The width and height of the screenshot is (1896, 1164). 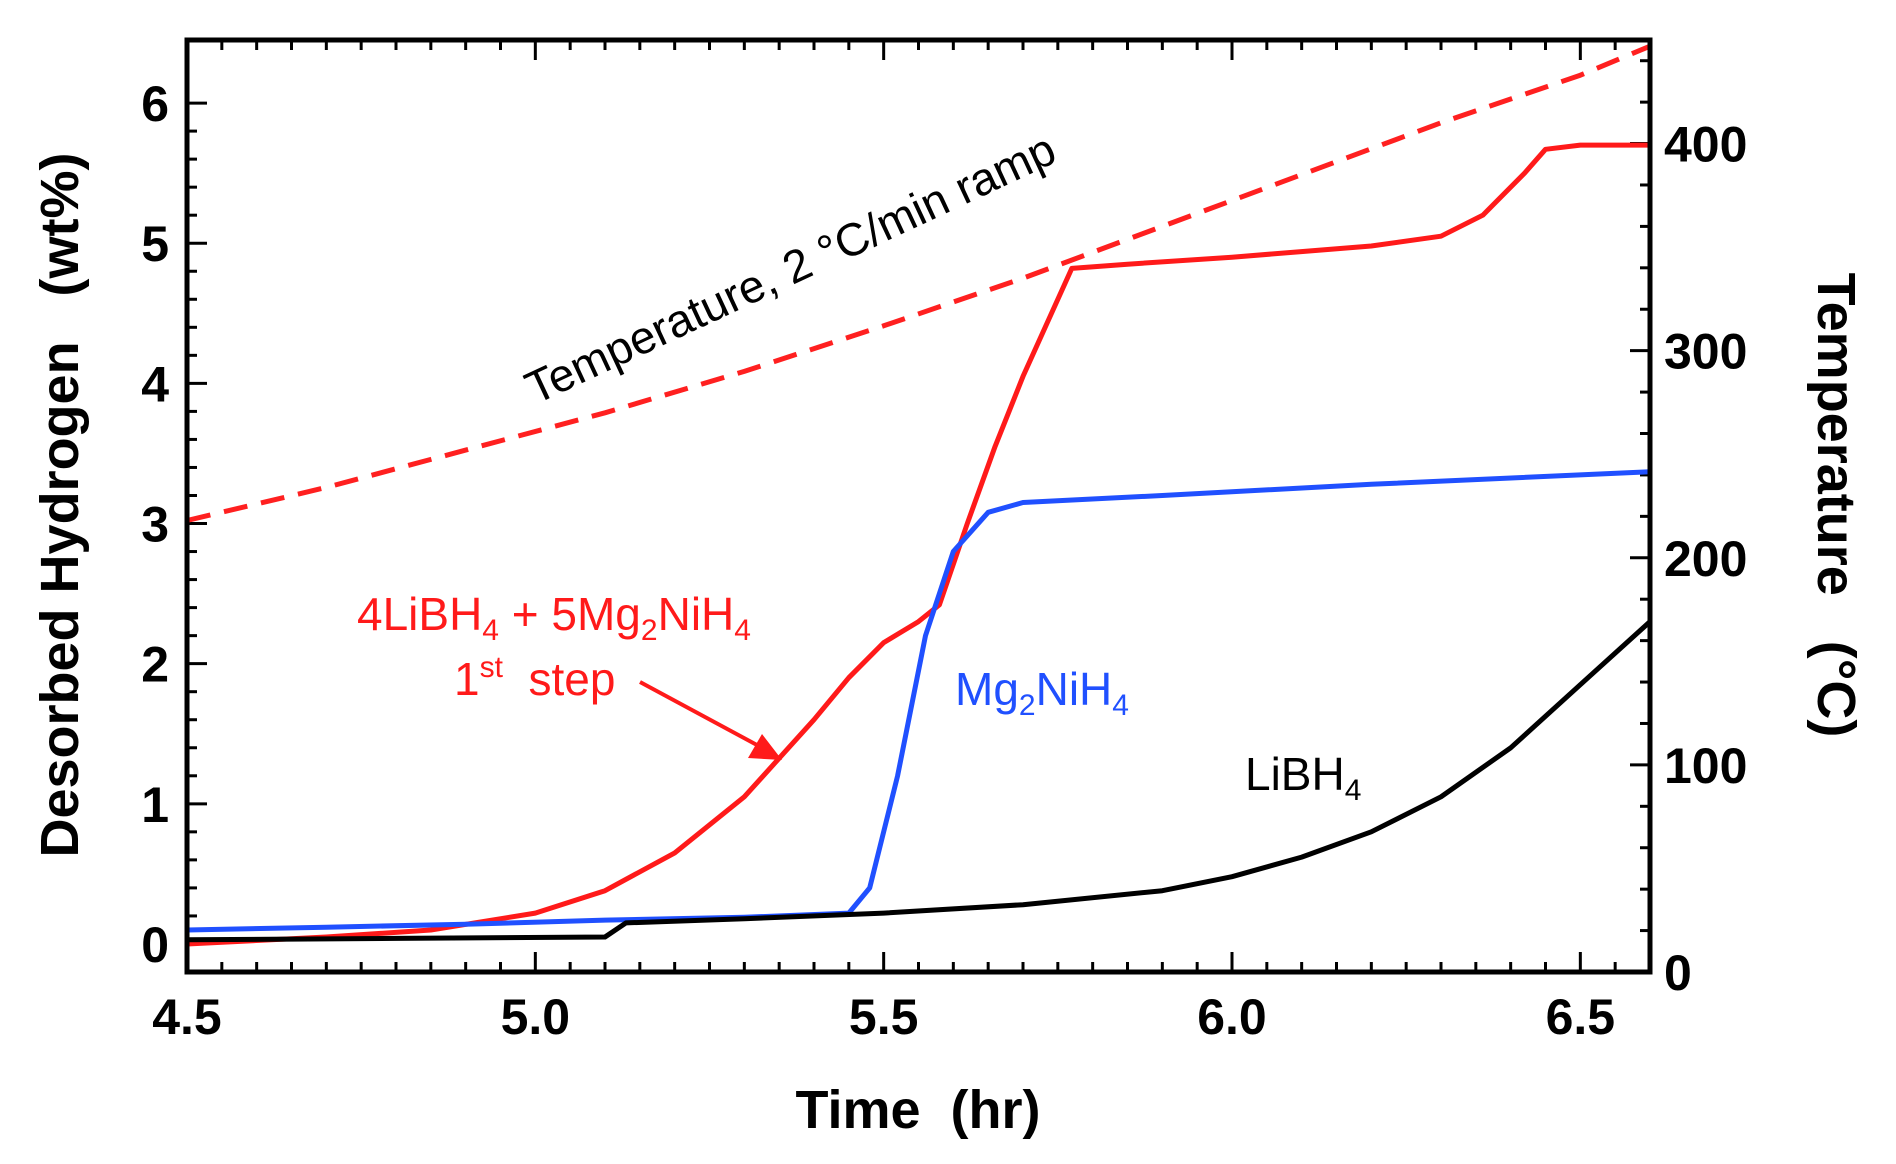 I want to click on x-tick-label: 4.5, so click(x=187, y=1017).